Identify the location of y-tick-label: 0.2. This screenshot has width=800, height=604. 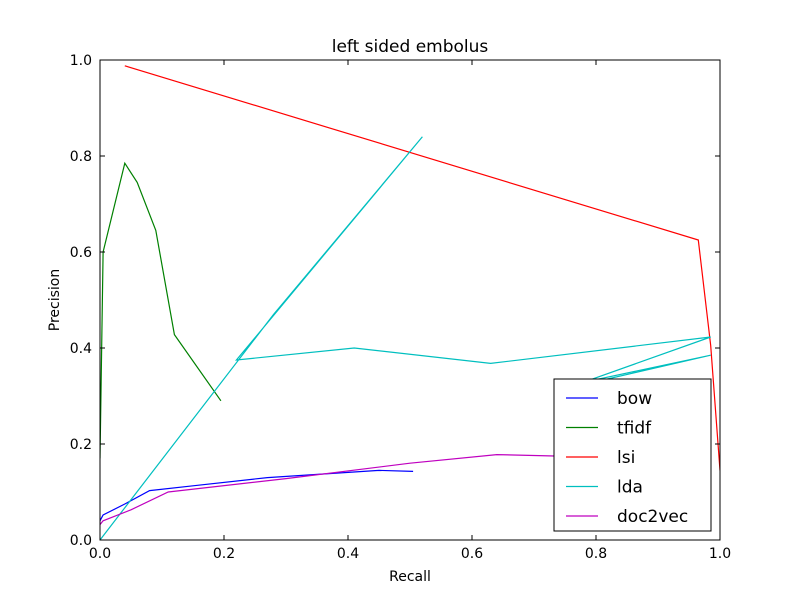
(81, 445).